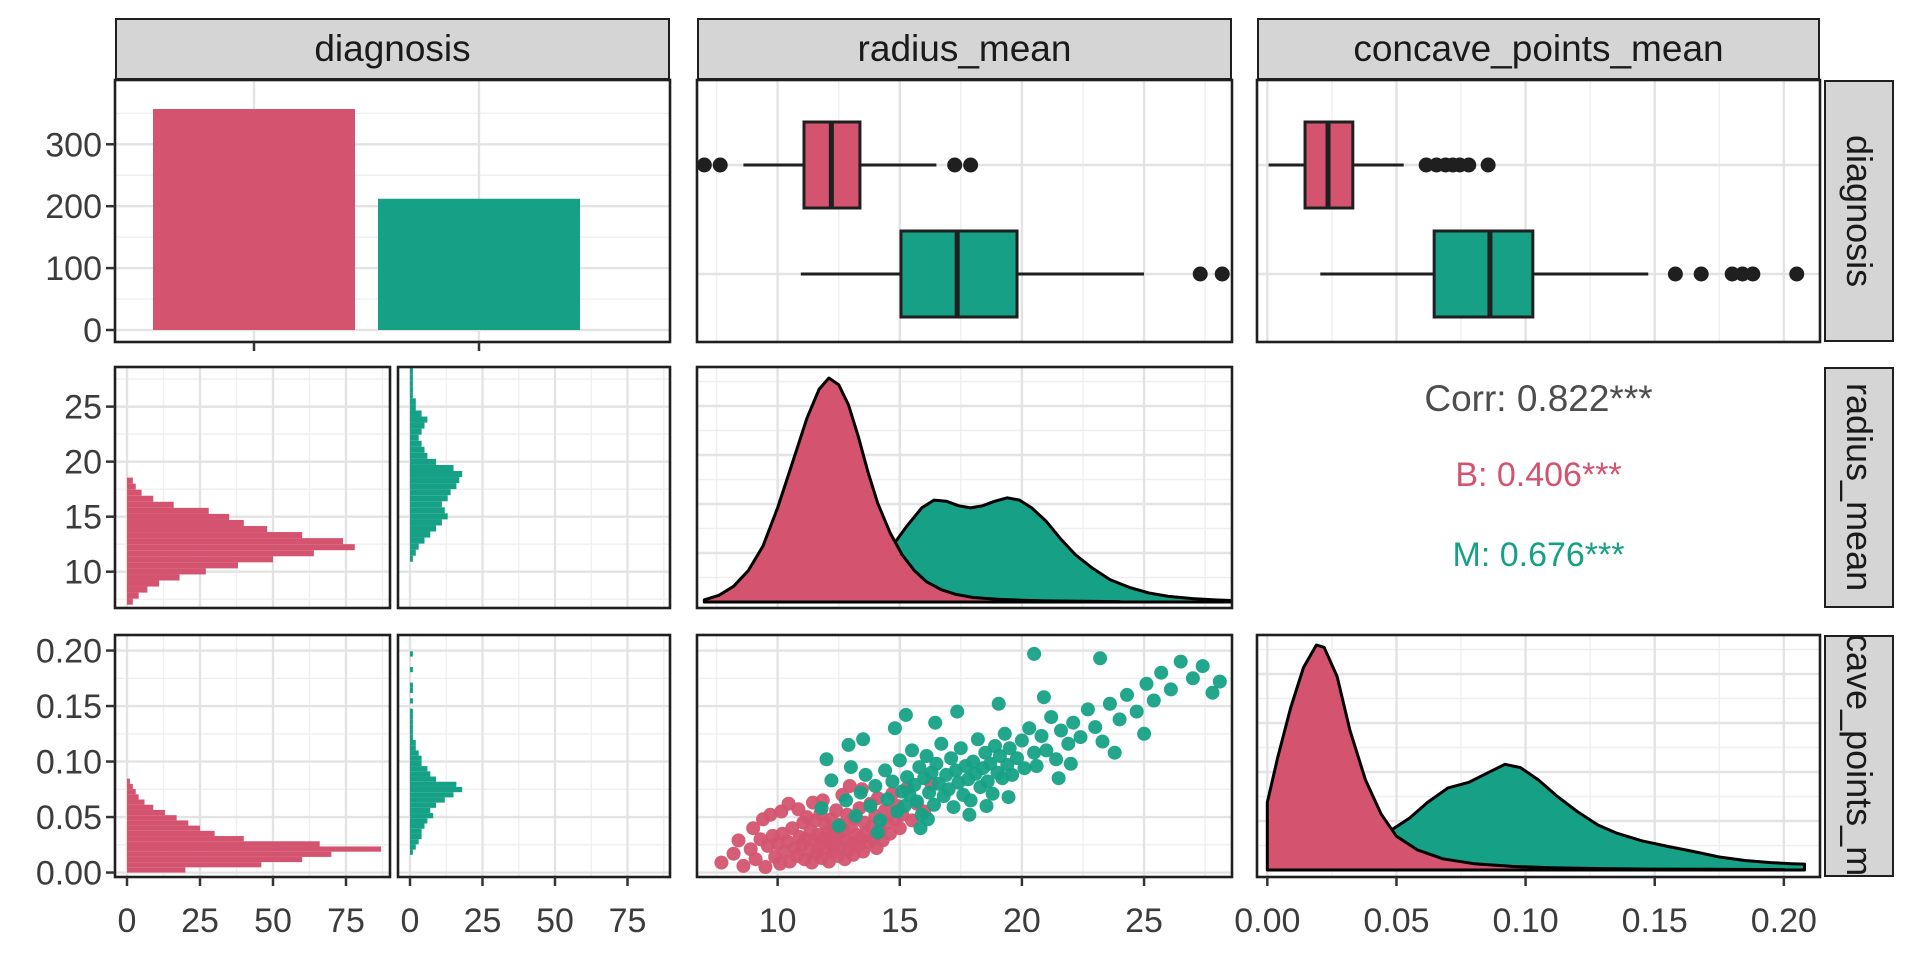 Image resolution: width=1920 pixels, height=960 pixels. What do you see at coordinates (73, 269) in the screenshot?
I see `svg-text: 100` at bounding box center [73, 269].